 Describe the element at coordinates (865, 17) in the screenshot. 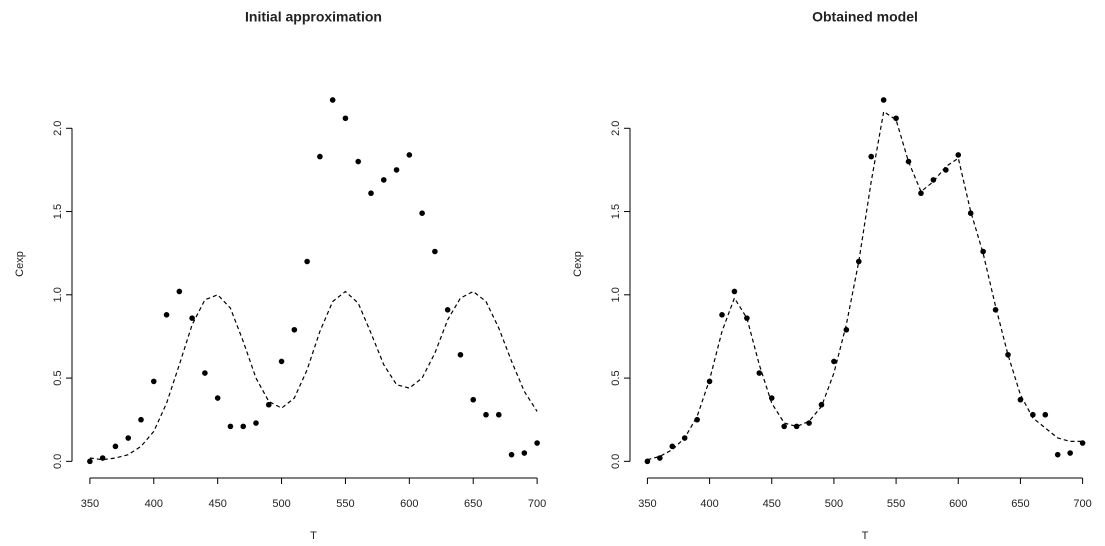

I see `chart-title: Obtained model` at that location.